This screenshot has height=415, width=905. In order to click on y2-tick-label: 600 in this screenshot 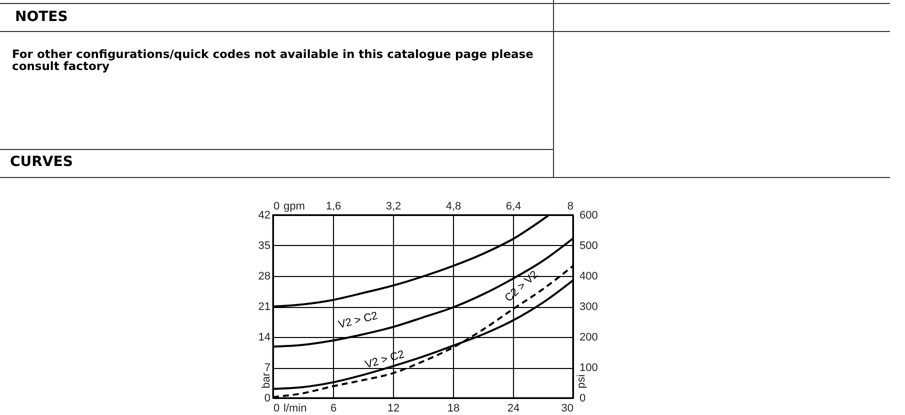, I will do `click(589, 216)`.